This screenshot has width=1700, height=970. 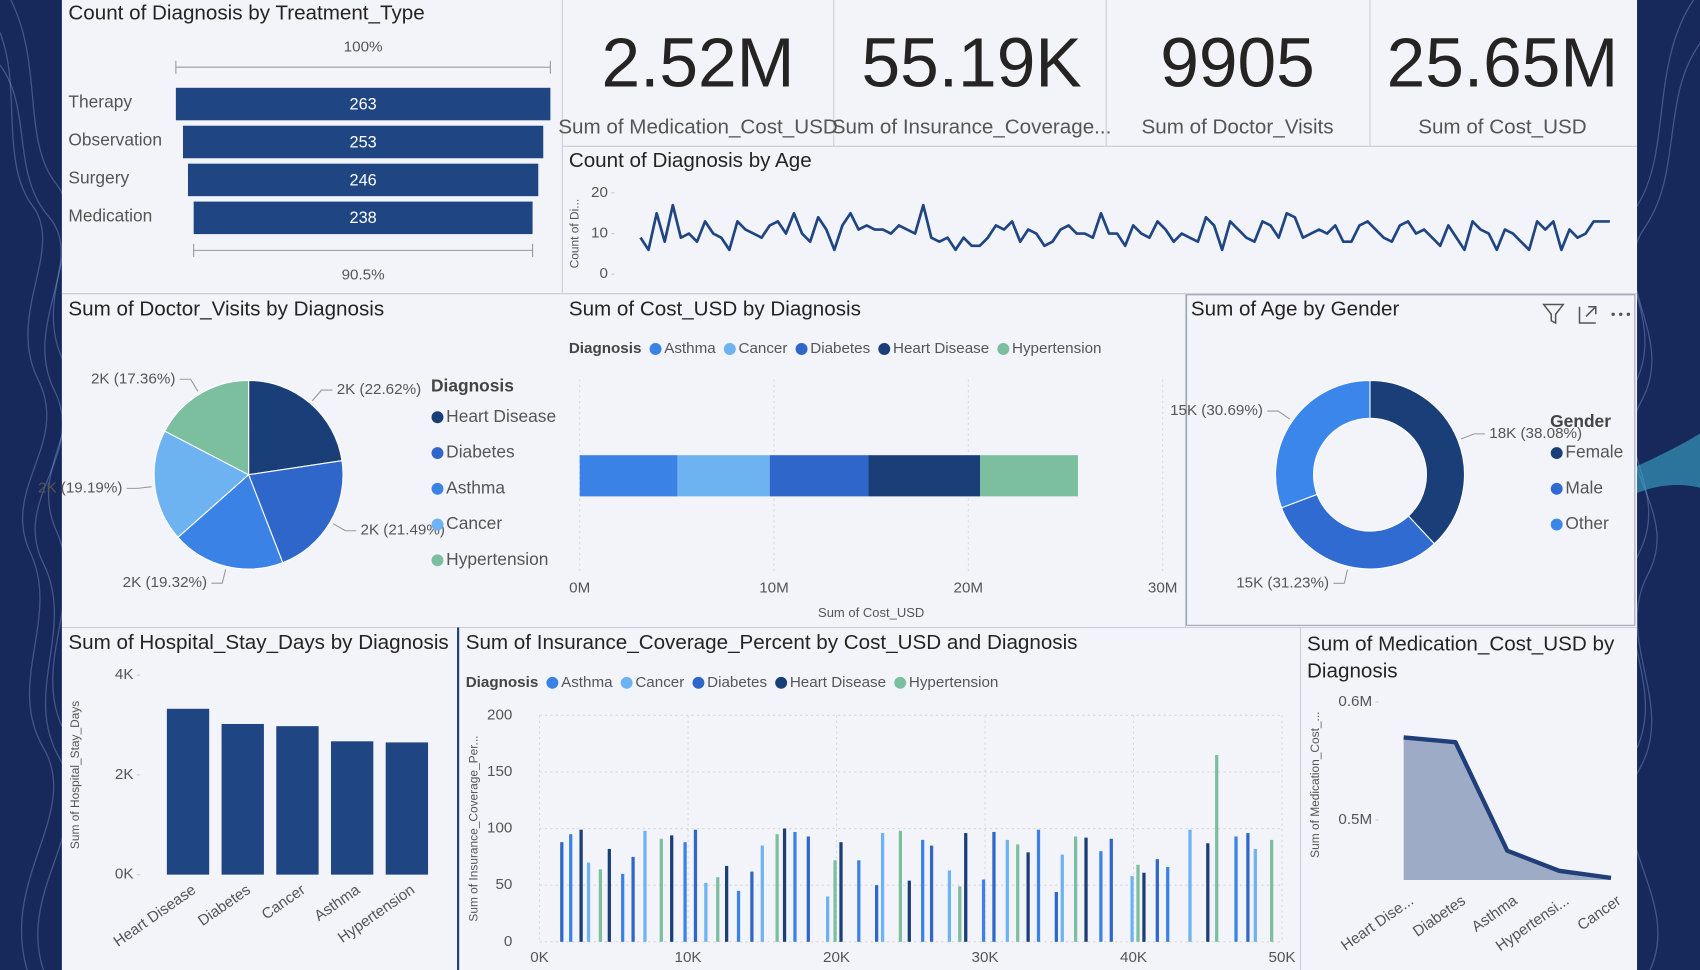 What do you see at coordinates (599, 192) in the screenshot?
I see `y-tick-label: 20` at bounding box center [599, 192].